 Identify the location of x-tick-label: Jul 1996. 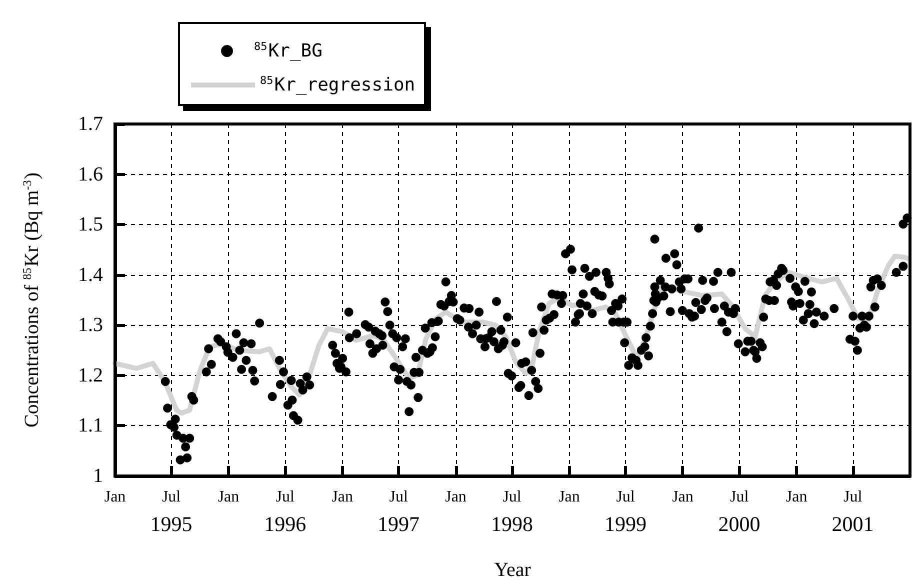
(285, 512).